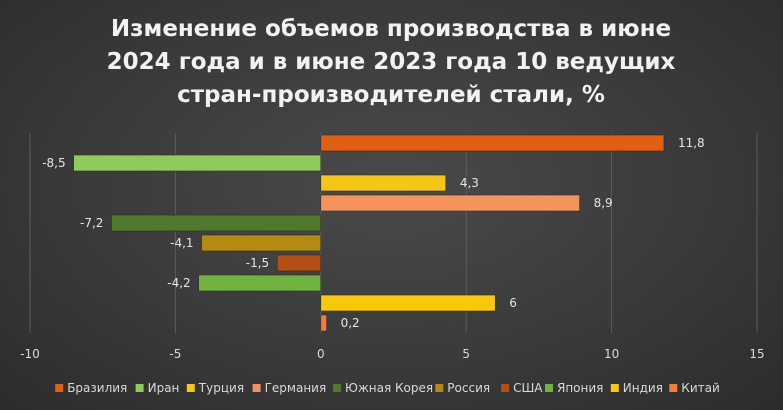  Describe the element at coordinates (296, 388) in the screenshot. I see `legend-item-label: Германия` at that location.